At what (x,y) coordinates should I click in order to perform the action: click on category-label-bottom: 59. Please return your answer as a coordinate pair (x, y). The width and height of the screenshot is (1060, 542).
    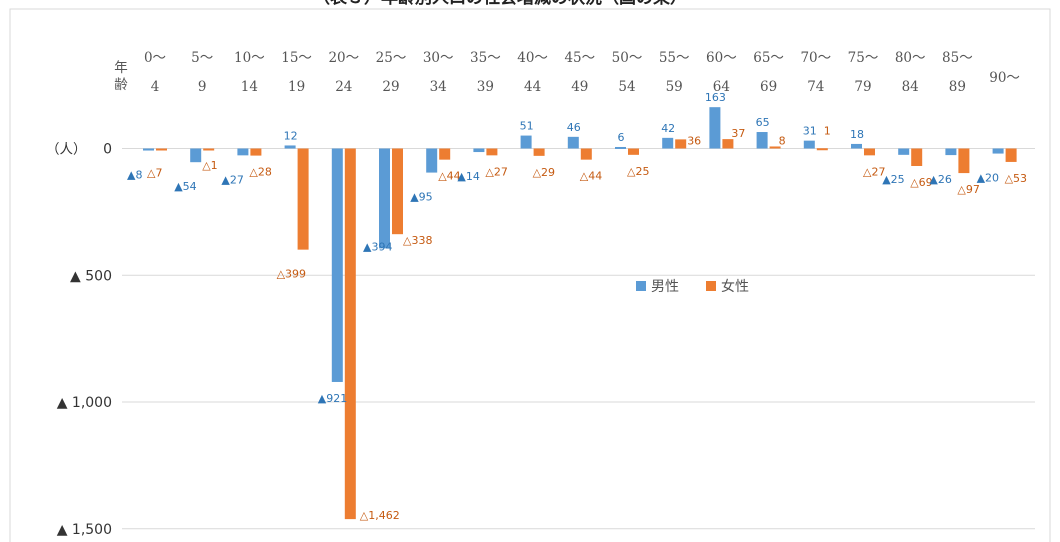
    Looking at the image, I should click on (674, 87).